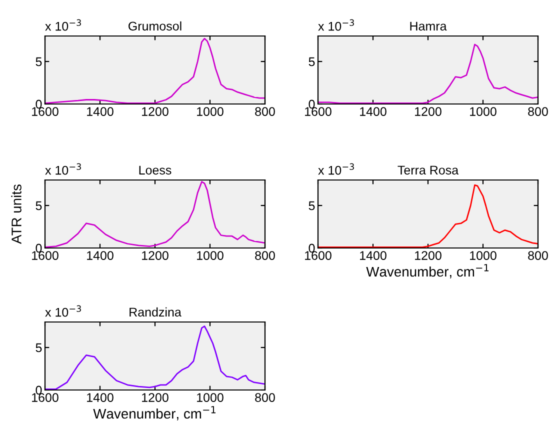 Image resolution: width=550 pixels, height=431 pixels. I want to click on chart-title: Randzina, so click(156, 312).